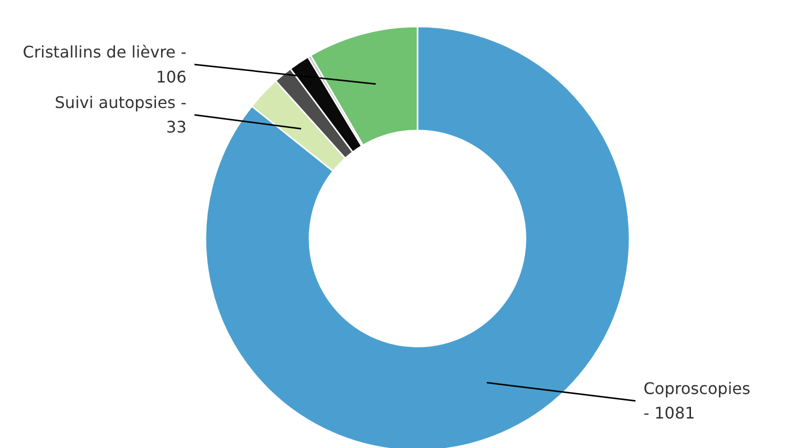 This screenshot has width=801, height=448. Describe the element at coordinates (104, 52) in the screenshot. I see `slice-label: Cristallins de lièvre -` at that location.